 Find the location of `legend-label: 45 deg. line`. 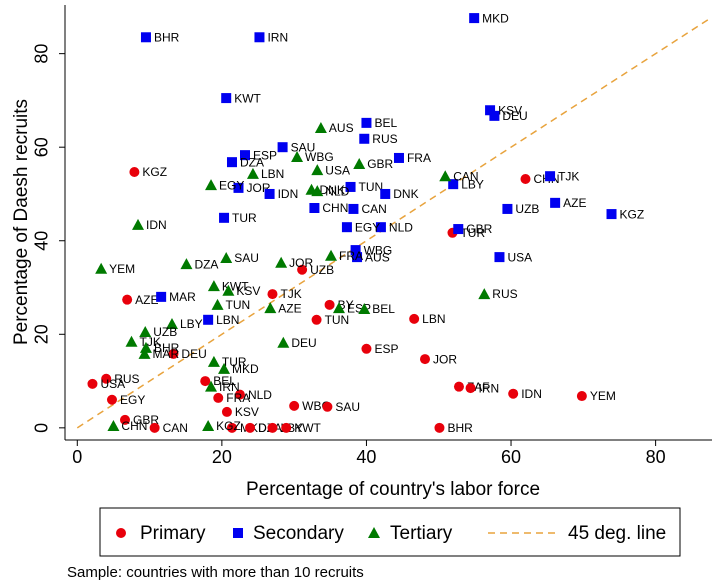

legend-label: 45 deg. line is located at coordinates (617, 533).